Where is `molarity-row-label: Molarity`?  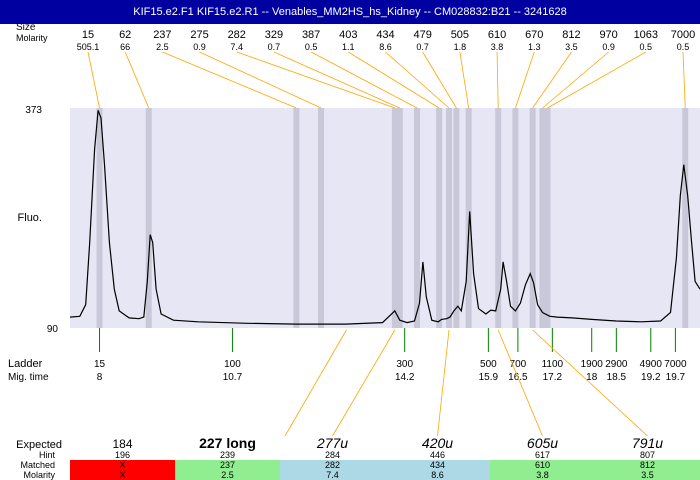
molarity-row-label: Molarity is located at coordinates (39, 475).